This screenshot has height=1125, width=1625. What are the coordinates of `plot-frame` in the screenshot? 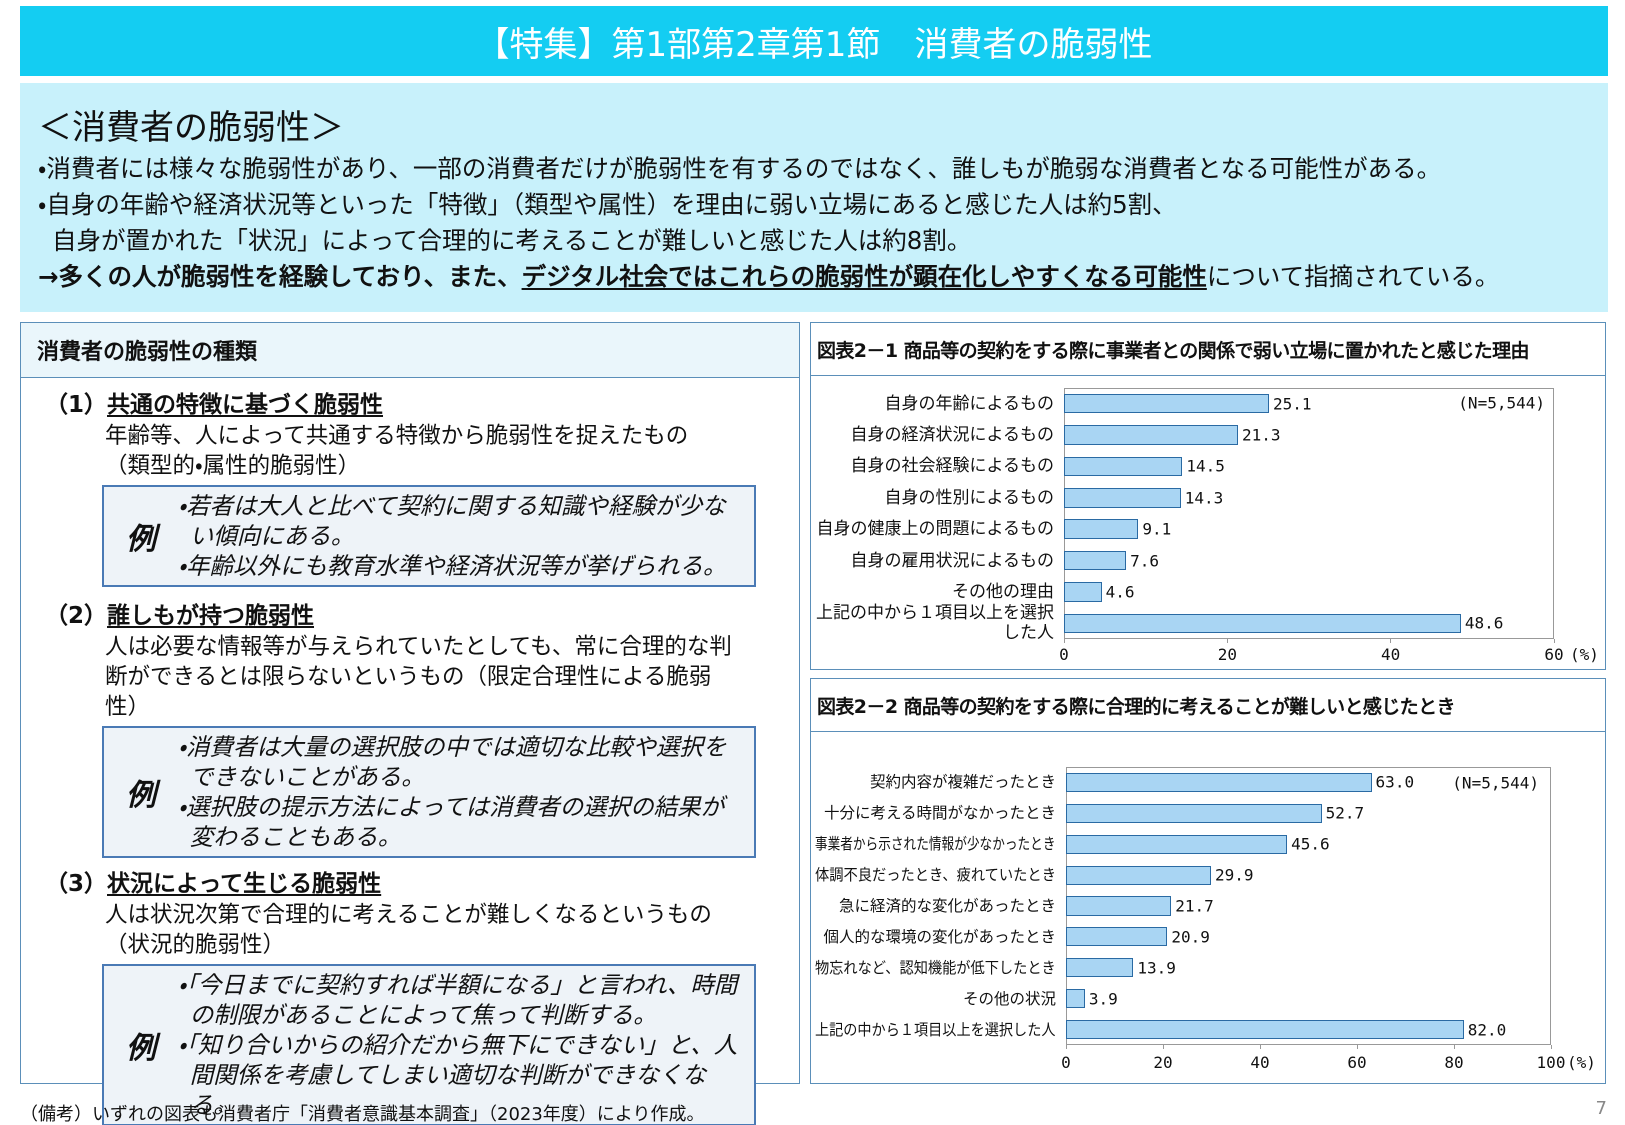 It's located at (1309, 513).